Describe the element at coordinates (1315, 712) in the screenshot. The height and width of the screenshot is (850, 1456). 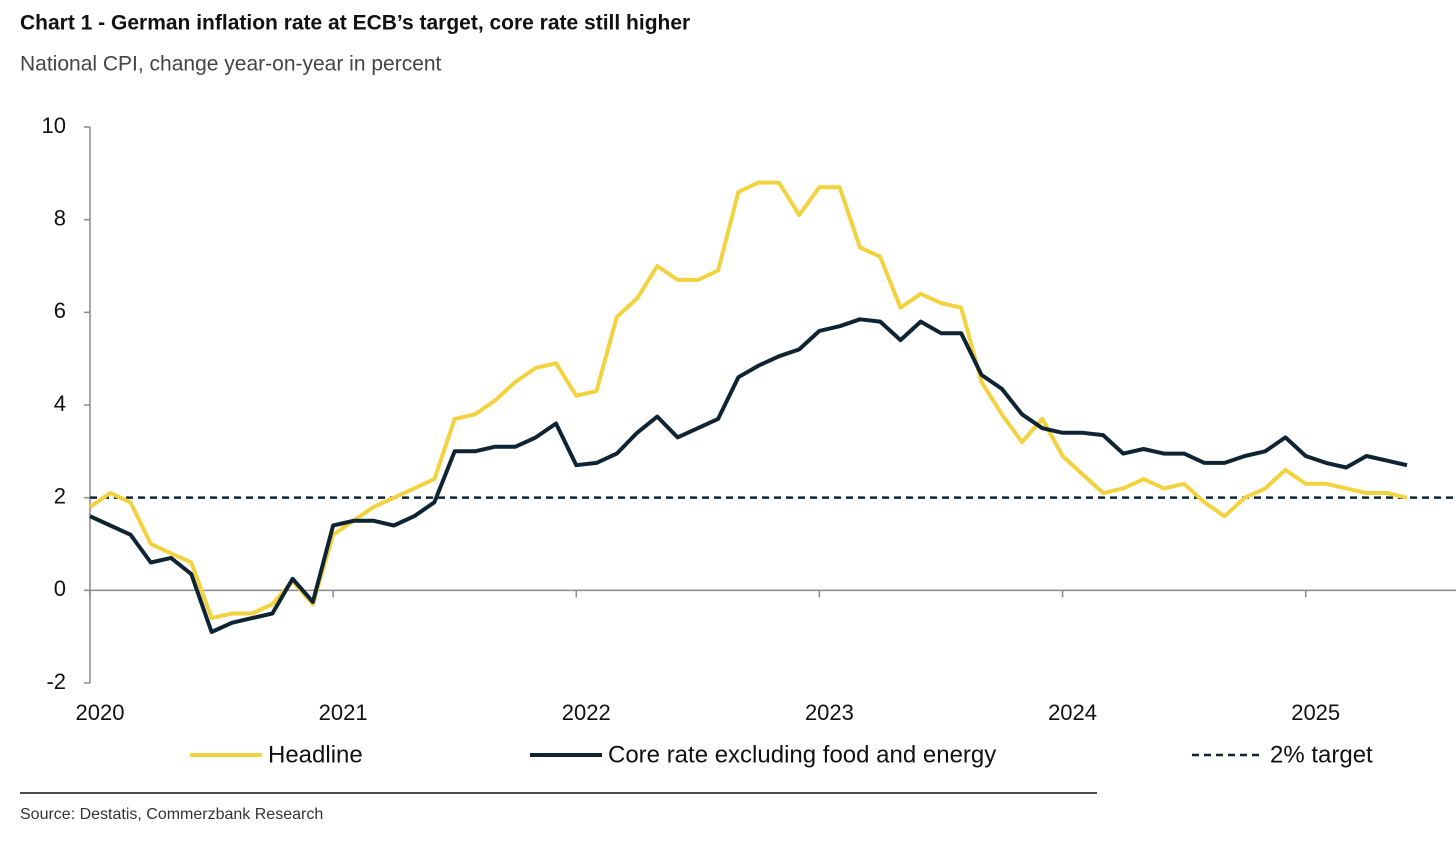
I see `x-tick-label: 2025` at that location.